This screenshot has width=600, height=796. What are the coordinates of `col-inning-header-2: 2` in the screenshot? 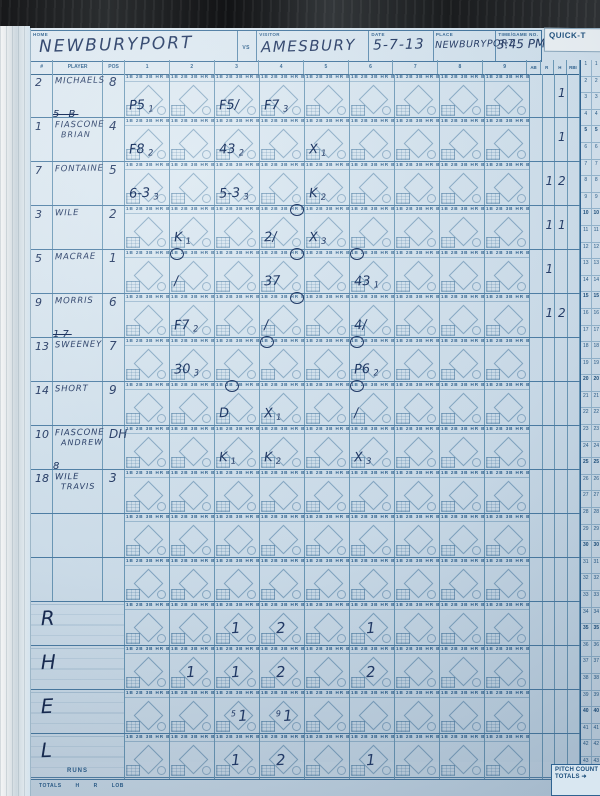 It's located at (192, 67).